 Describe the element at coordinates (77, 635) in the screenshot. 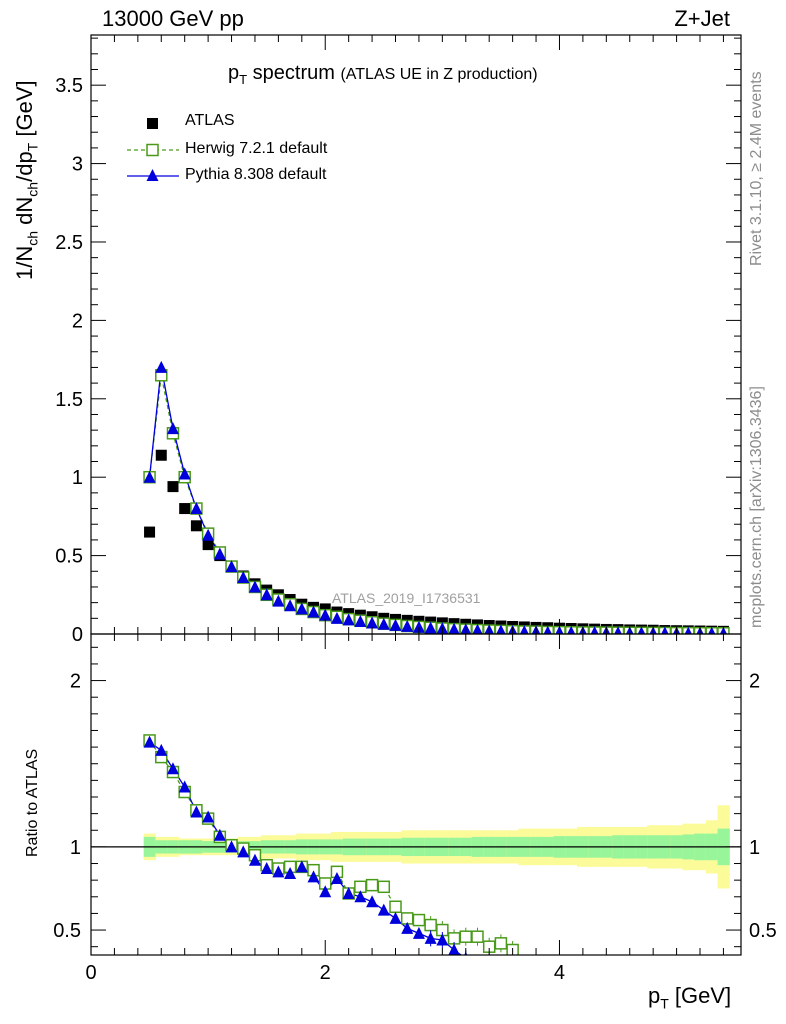

I see `main-ytick-label: 0` at that location.